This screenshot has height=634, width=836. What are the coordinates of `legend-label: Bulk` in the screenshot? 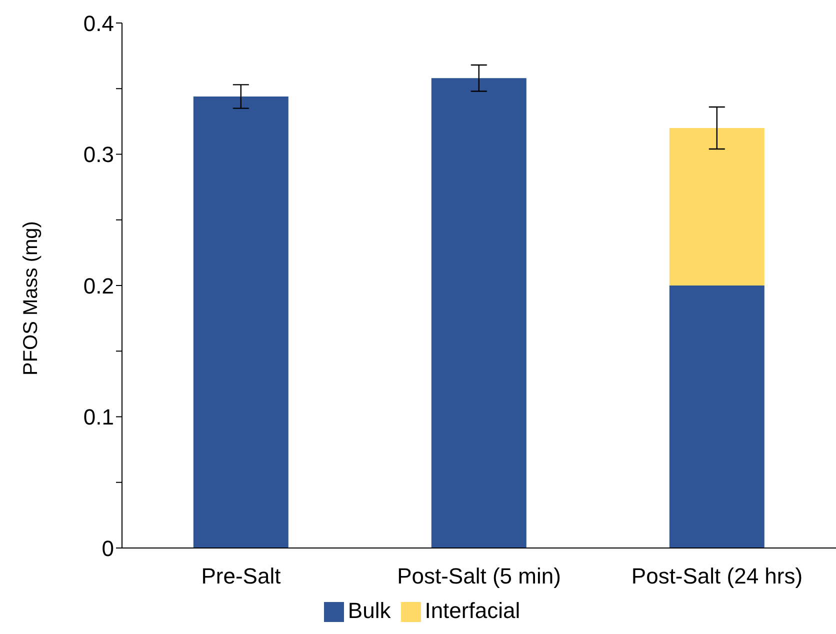 It's located at (369, 610).